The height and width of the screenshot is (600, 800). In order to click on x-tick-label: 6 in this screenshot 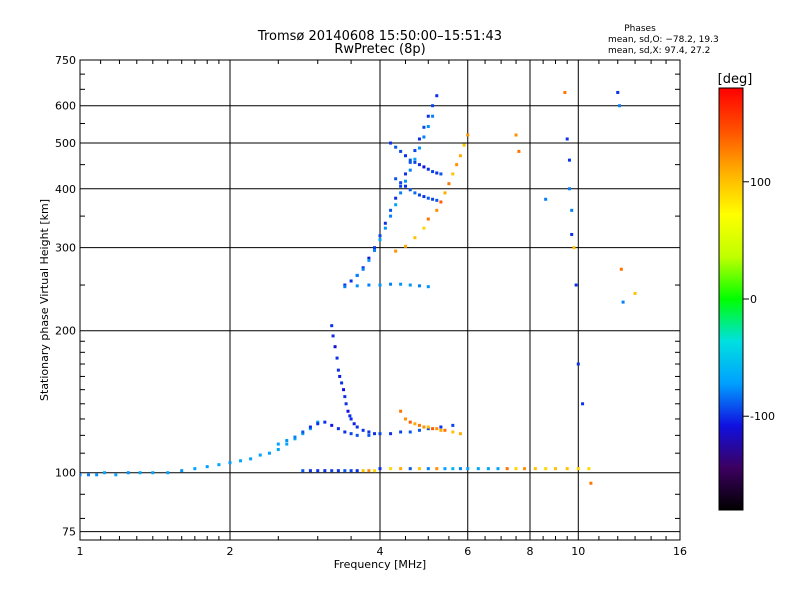, I will do `click(467, 551)`.